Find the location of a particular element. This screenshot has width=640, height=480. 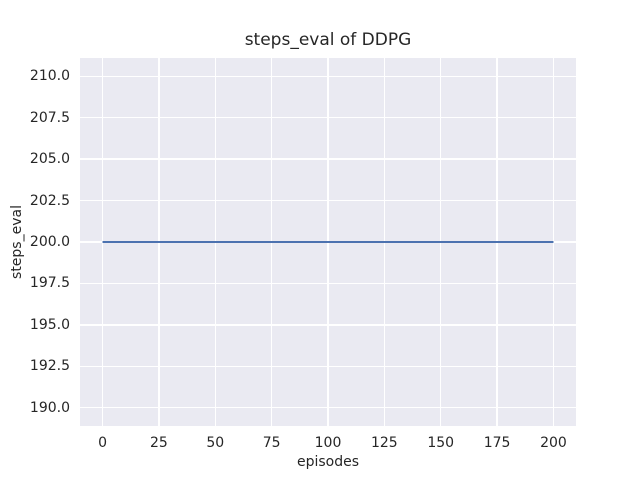

y-tick-label: 200.0 is located at coordinates (49, 242).